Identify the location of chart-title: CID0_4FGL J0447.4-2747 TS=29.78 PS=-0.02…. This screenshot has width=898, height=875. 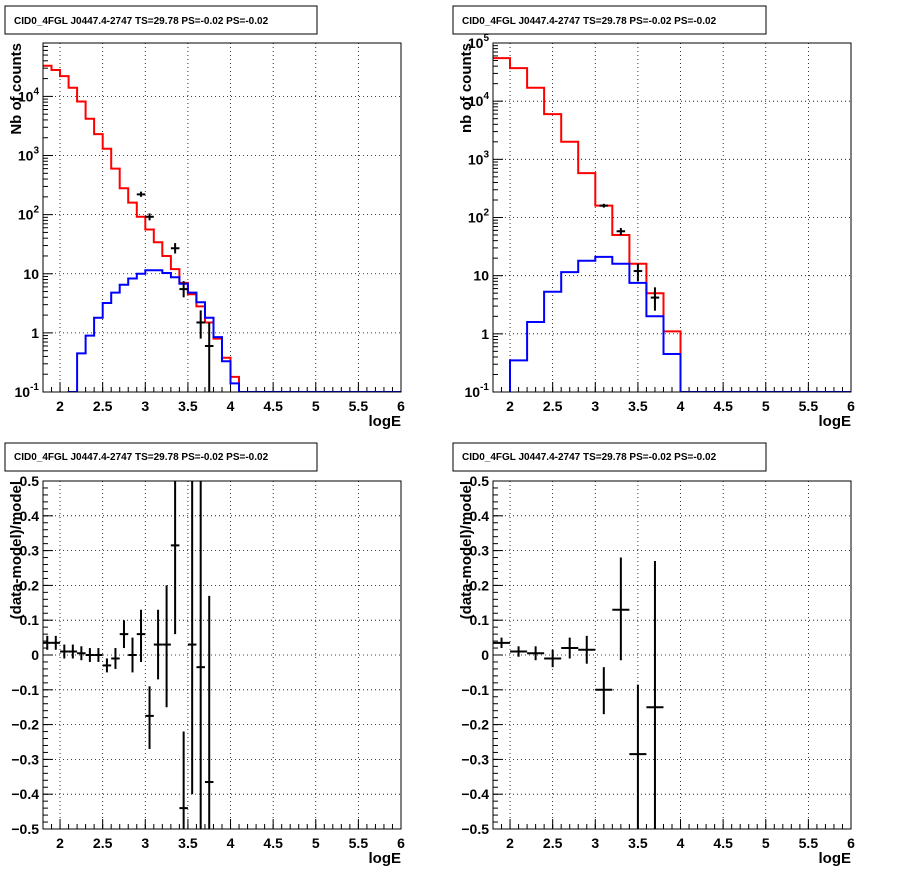
(141, 457).